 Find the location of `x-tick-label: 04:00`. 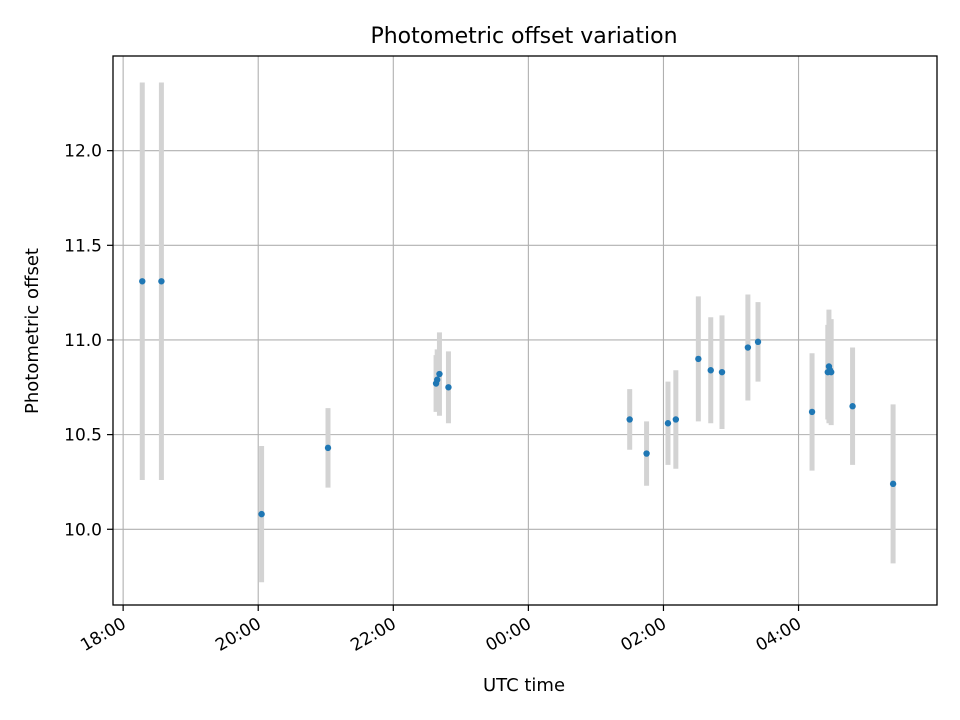

x-tick-label: 04:00 is located at coordinates (779, 635).